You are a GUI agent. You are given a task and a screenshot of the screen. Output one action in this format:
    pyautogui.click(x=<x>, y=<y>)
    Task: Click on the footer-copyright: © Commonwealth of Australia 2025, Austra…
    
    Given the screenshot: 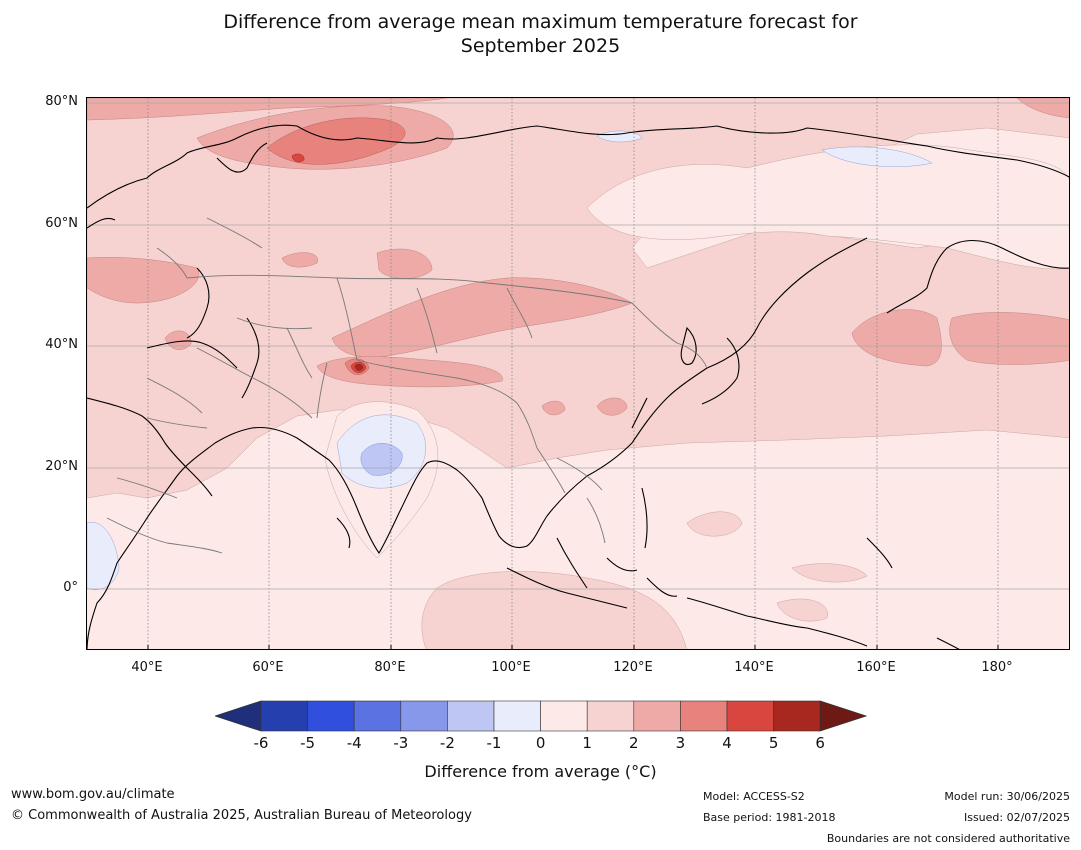 What is the action you would take?
    pyautogui.click(x=241, y=815)
    